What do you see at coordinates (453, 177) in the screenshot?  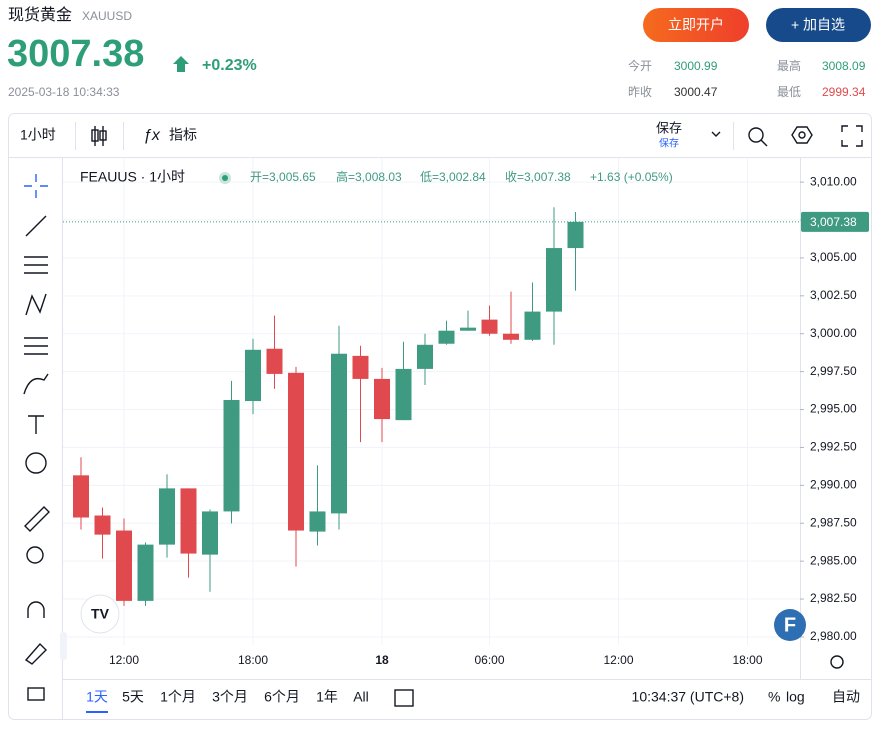 I see `legend-ohlc: 低=3,002.84` at bounding box center [453, 177].